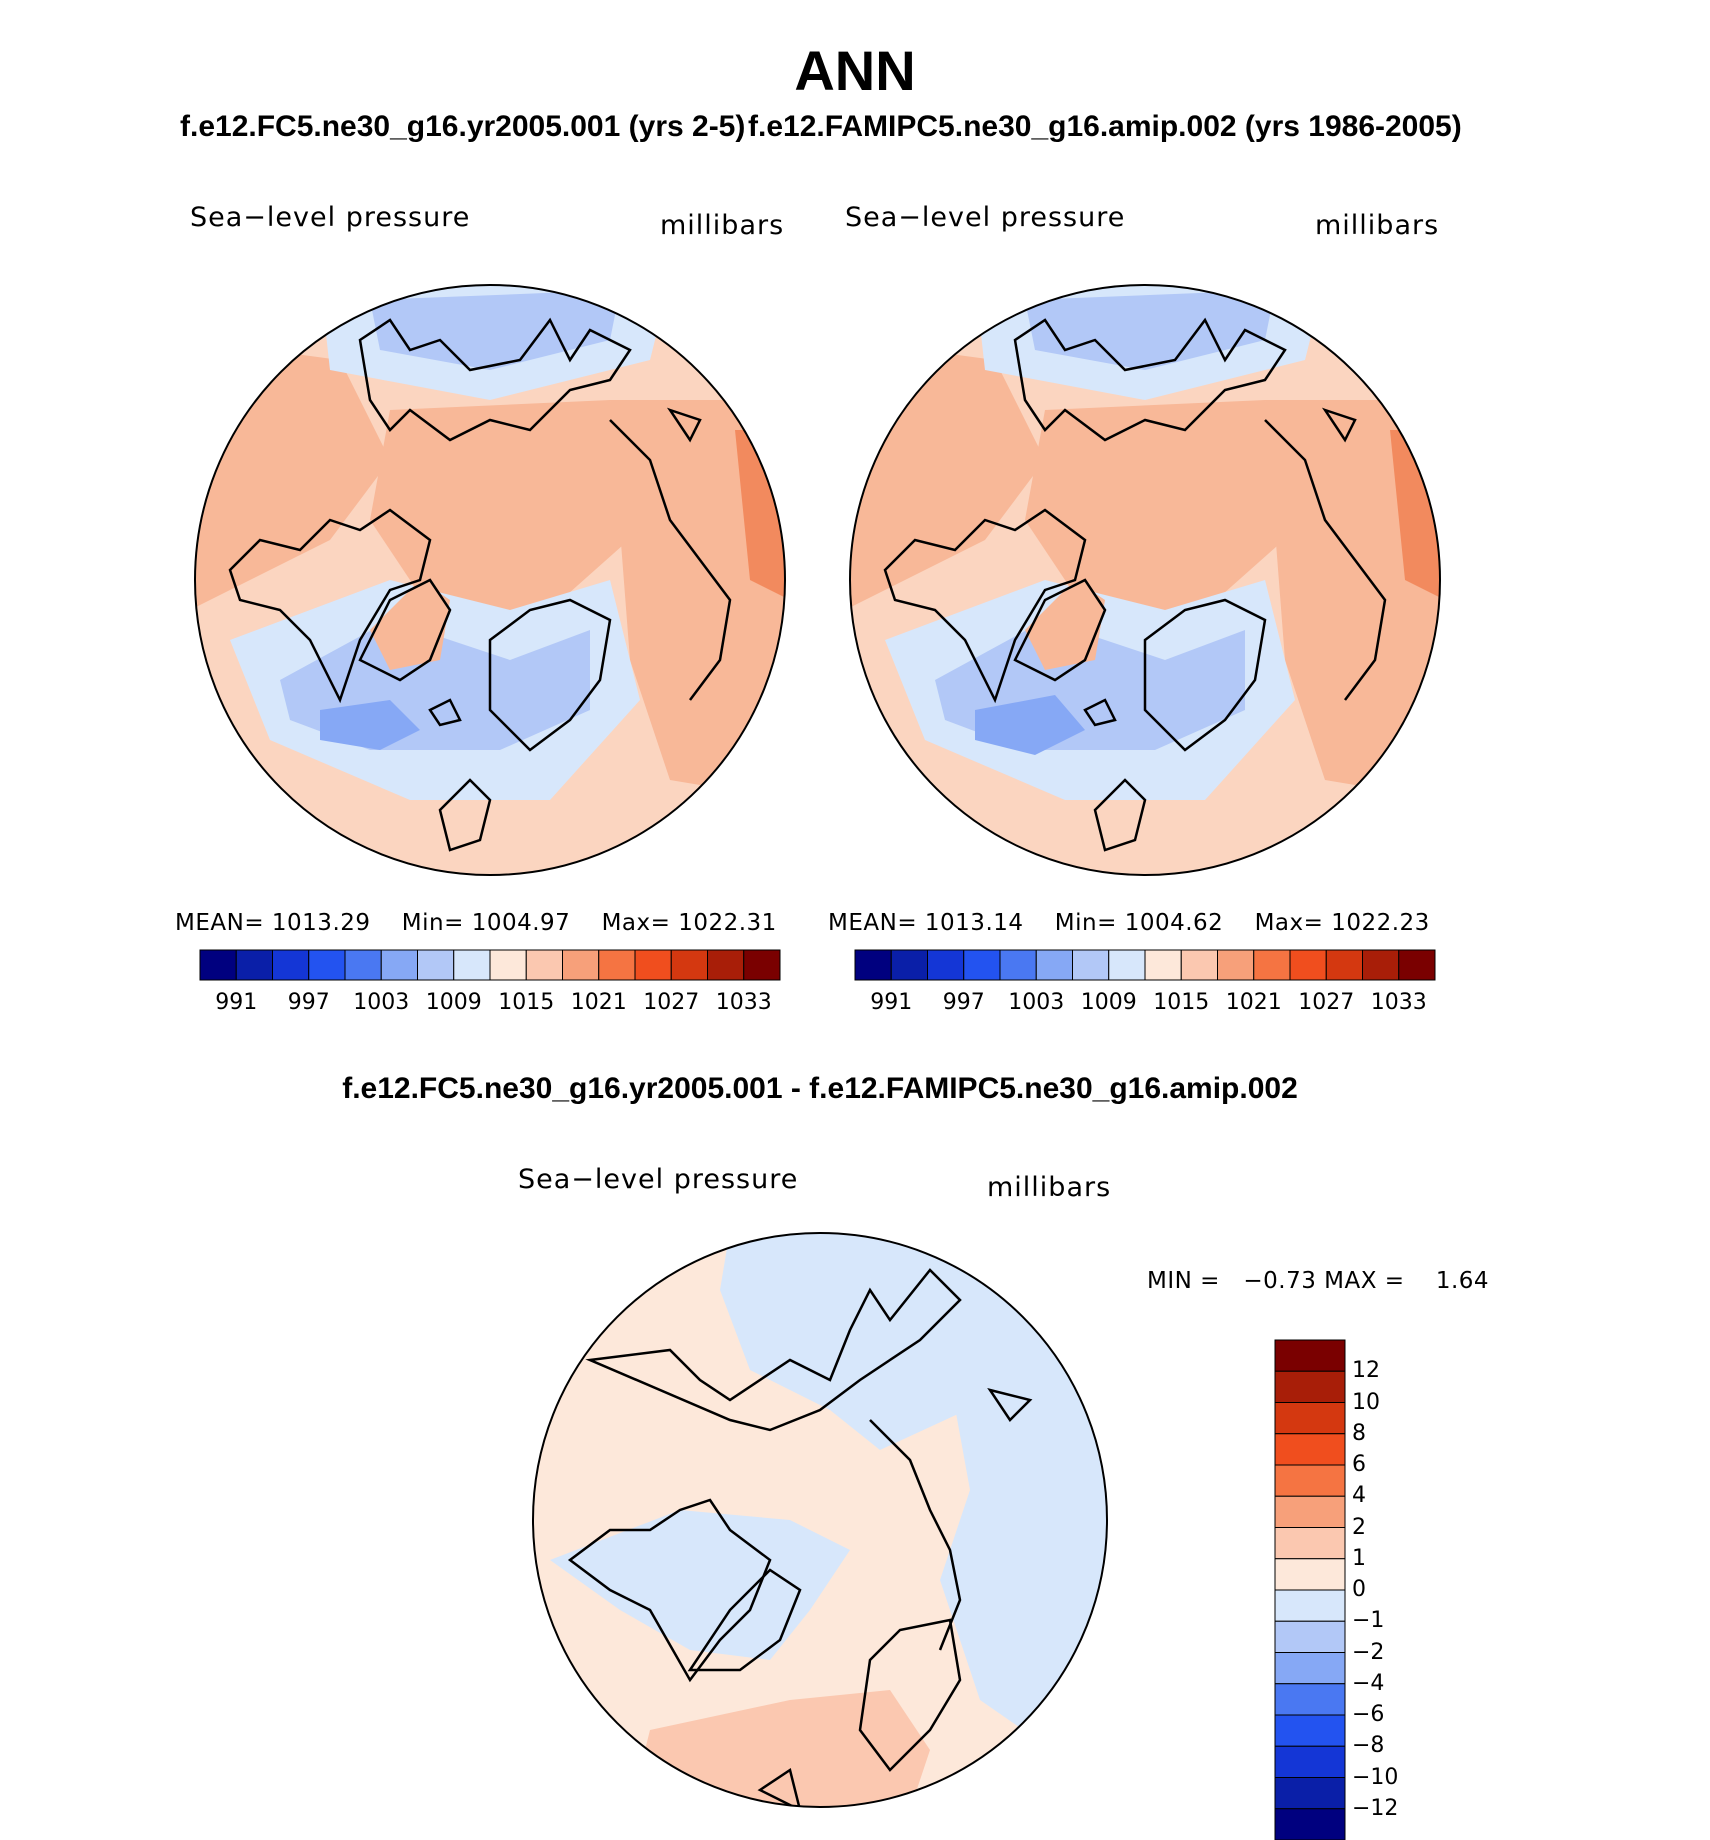 The image size is (1710, 1840). I want to click on panel-1-colorbar-tick-7: 1033, so click(743, 1002).